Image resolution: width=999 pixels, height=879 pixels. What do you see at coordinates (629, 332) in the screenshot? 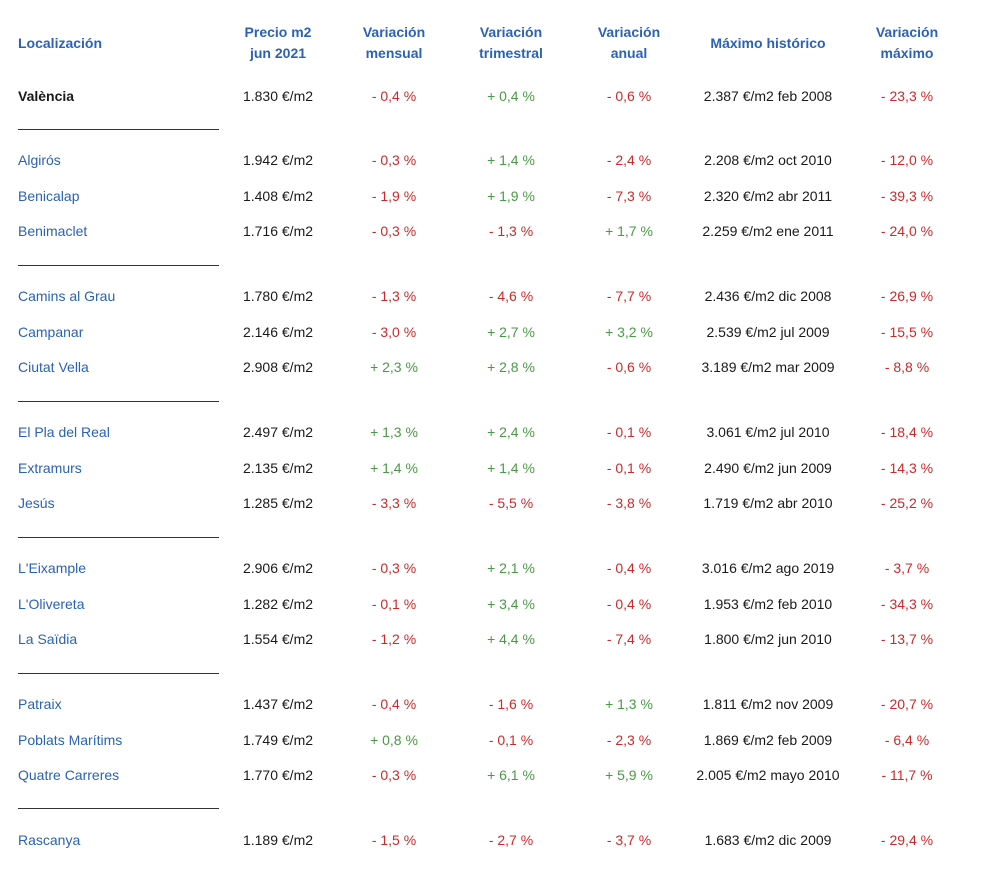
I see `annual-variation-cell: + 3,2 %` at bounding box center [629, 332].